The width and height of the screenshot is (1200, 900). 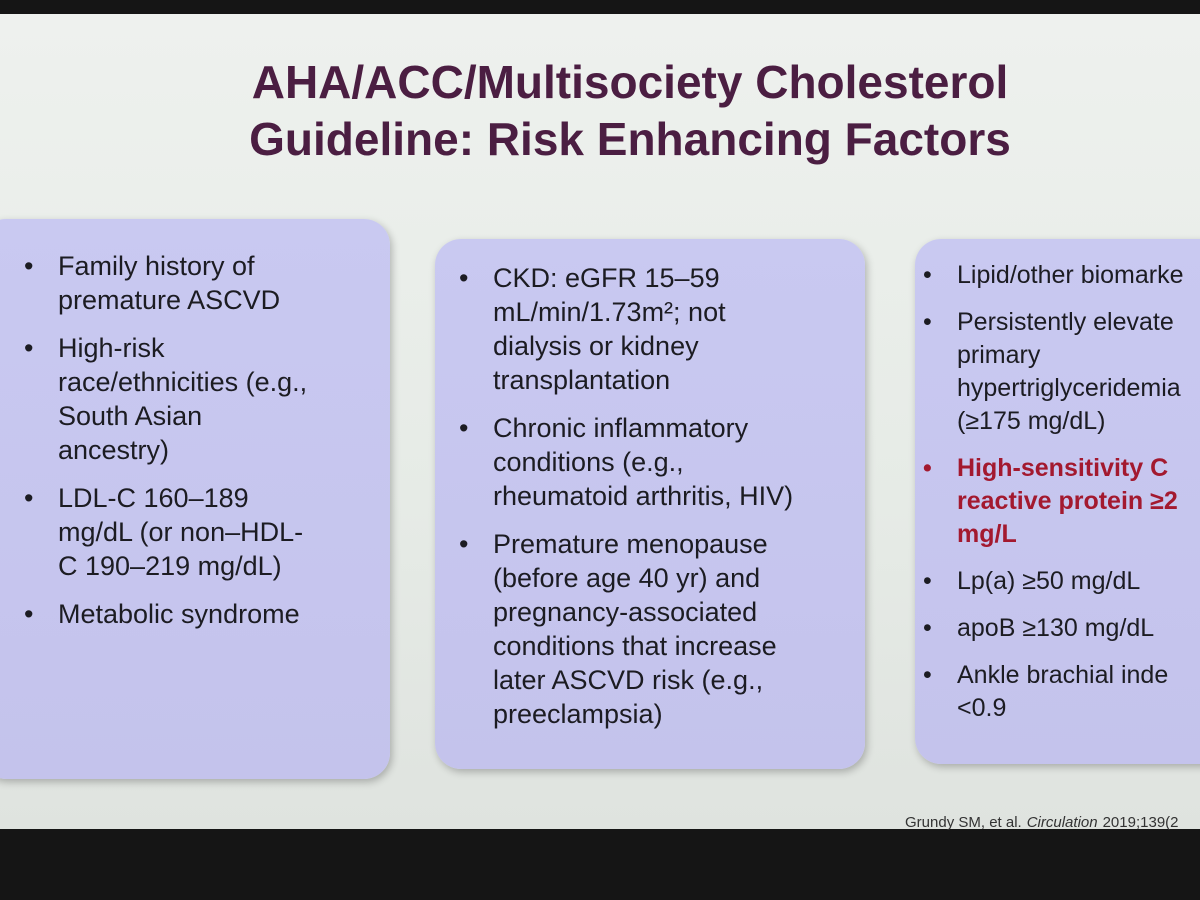 What do you see at coordinates (1069, 388) in the screenshot?
I see `bullet-line: hypertriglyceridemia` at bounding box center [1069, 388].